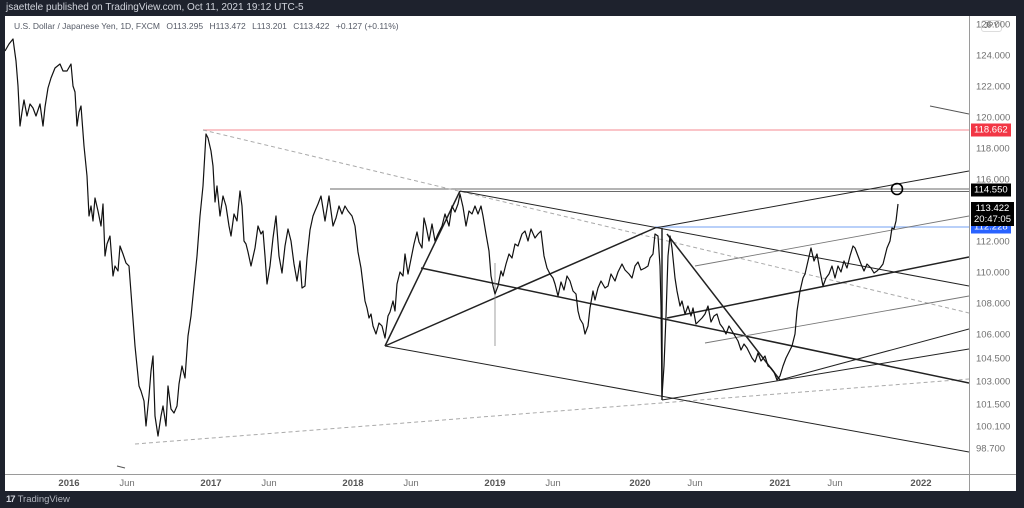 Image resolution: width=1024 pixels, height=508 pixels. What do you see at coordinates (121, 467) in the screenshot?
I see `axis-edge-mark` at bounding box center [121, 467].